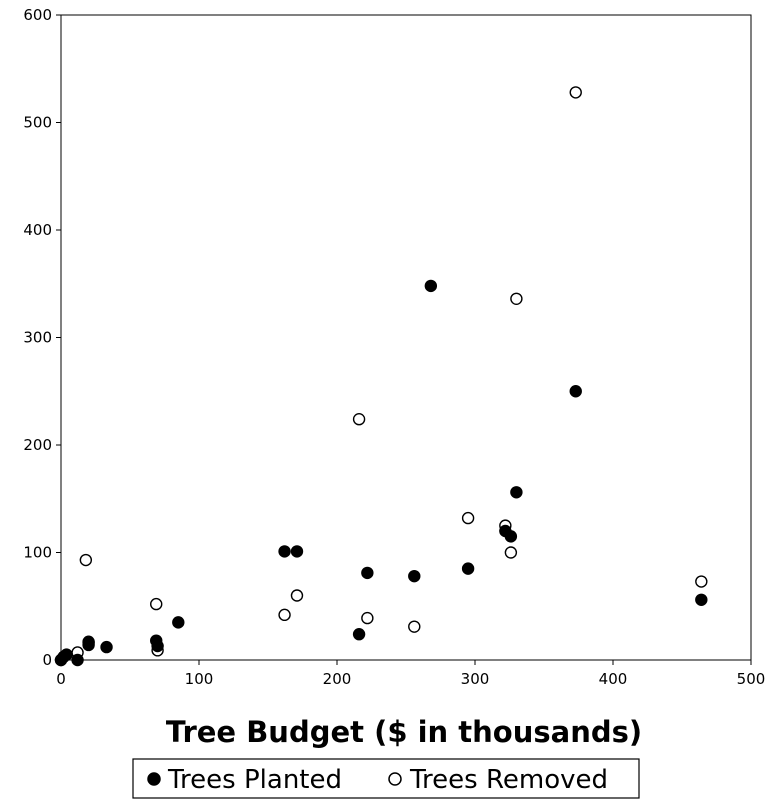  What do you see at coordinates (37, 338) in the screenshot?
I see `y-tick-label: 300` at bounding box center [37, 338].